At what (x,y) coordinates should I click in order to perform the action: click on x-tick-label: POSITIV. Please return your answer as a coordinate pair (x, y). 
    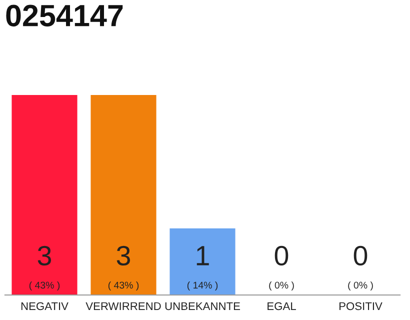
    Looking at the image, I should click on (360, 306).